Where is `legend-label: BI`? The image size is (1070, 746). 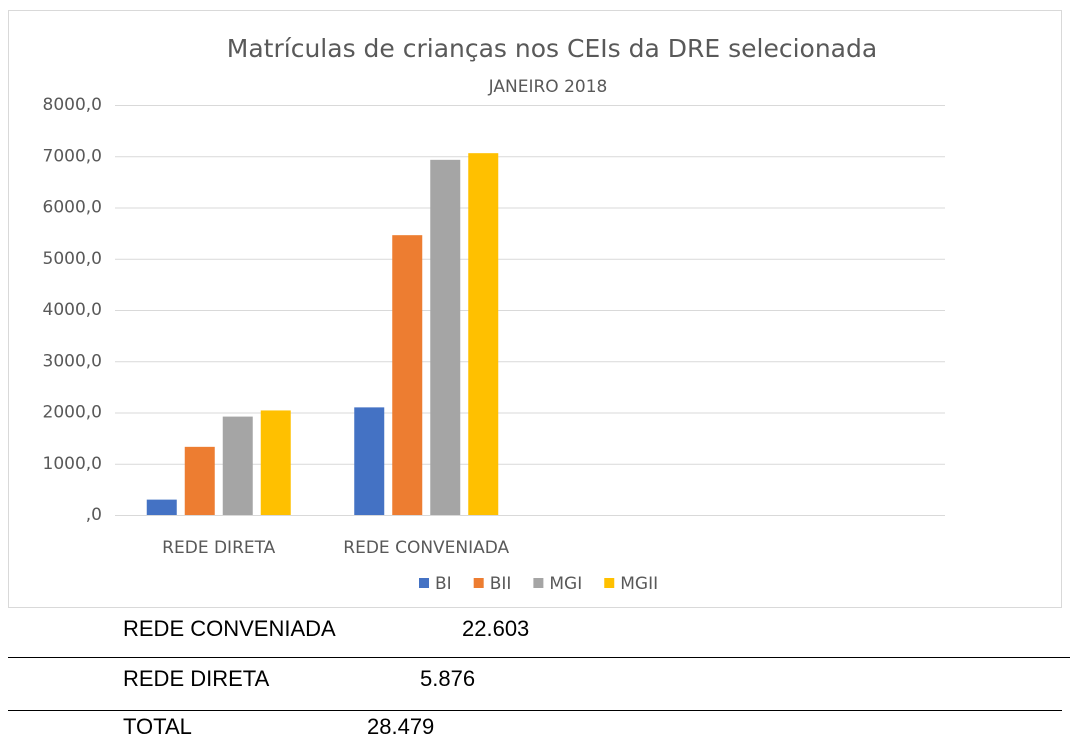
legend-label: BI is located at coordinates (443, 584).